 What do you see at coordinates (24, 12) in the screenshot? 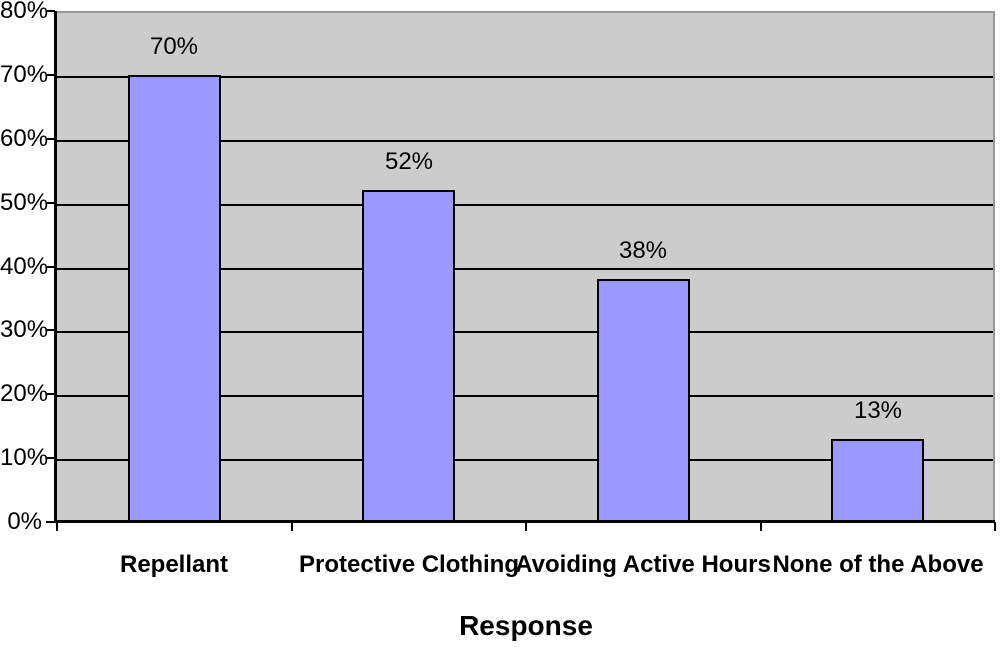
I see `y-tick-label-80: 80%` at bounding box center [24, 12].